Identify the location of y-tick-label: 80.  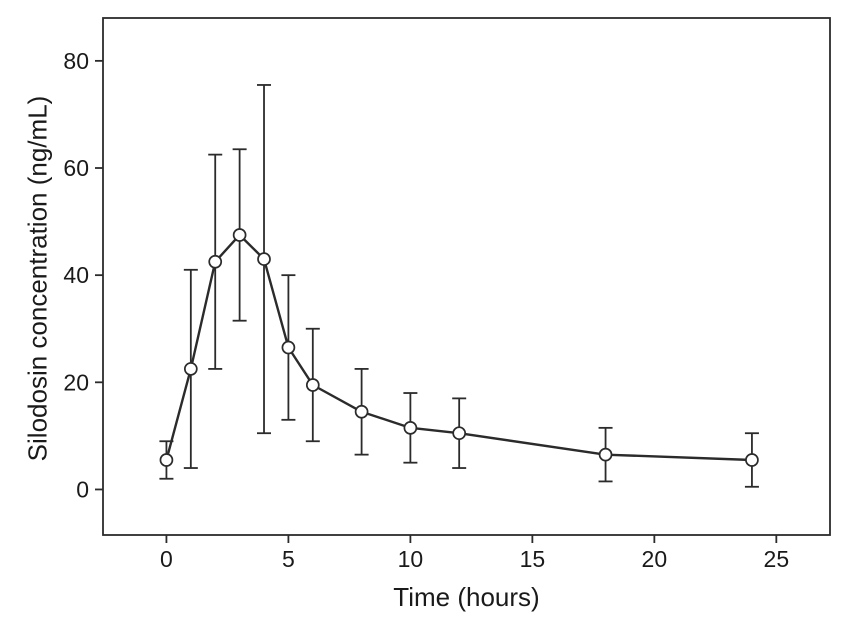
(76, 61).